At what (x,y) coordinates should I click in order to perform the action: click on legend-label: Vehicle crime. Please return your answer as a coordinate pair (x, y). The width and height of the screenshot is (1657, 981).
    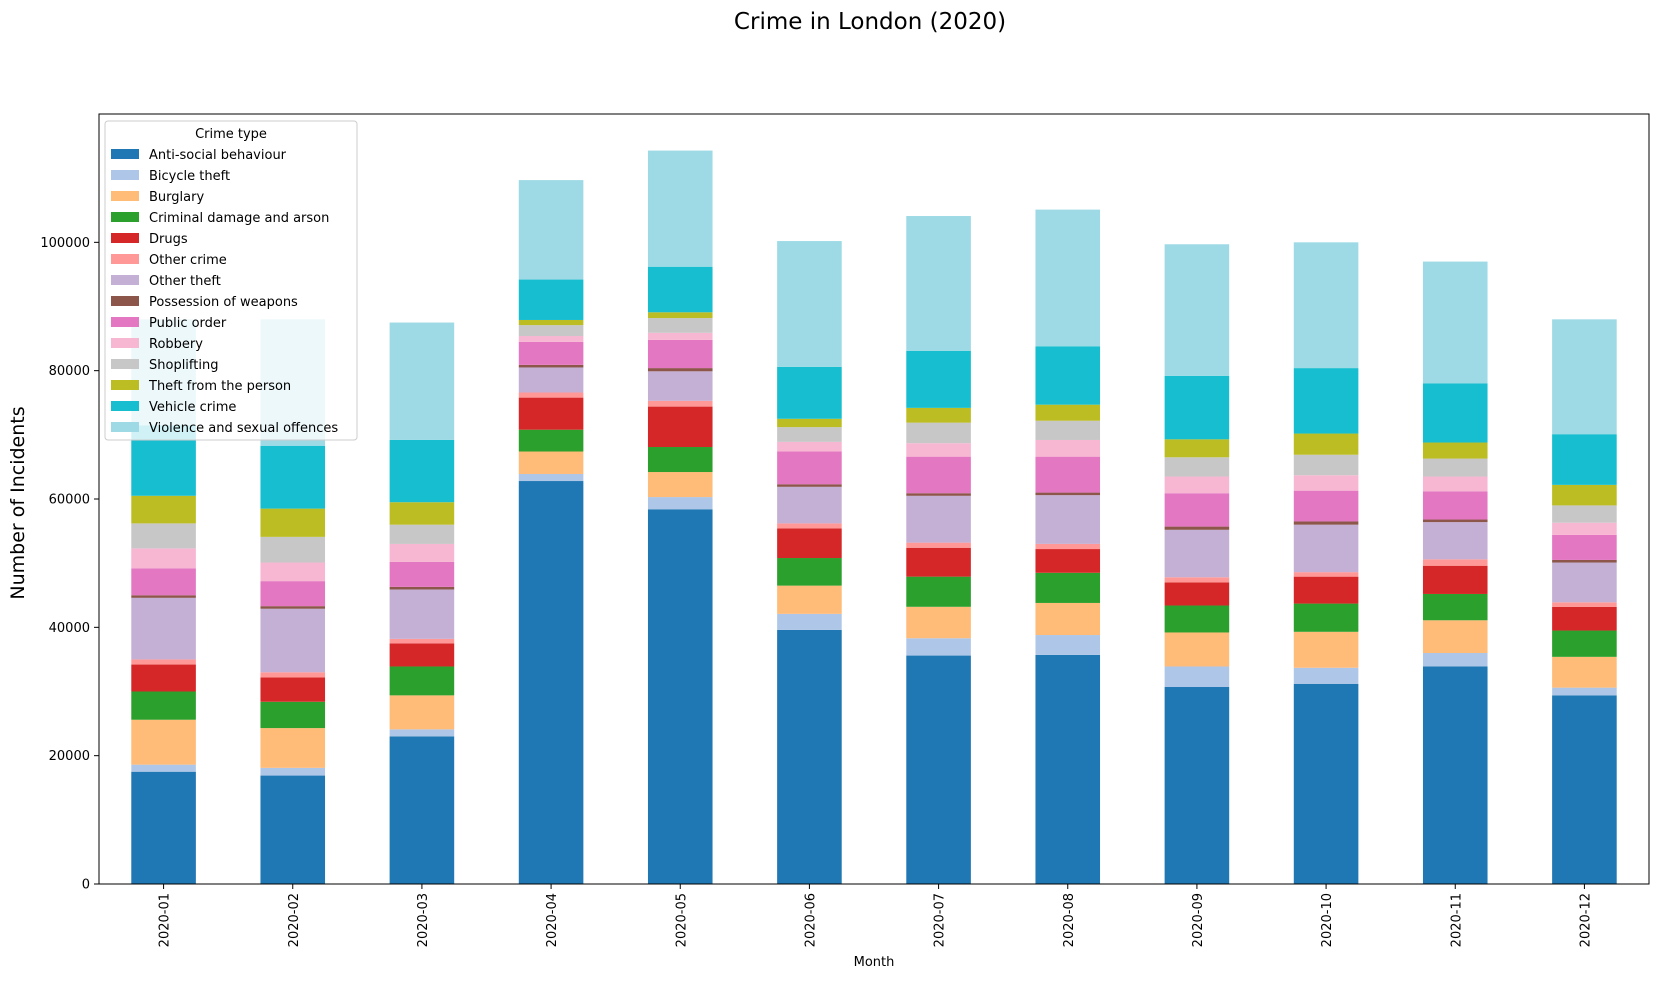
    Looking at the image, I should click on (192, 407).